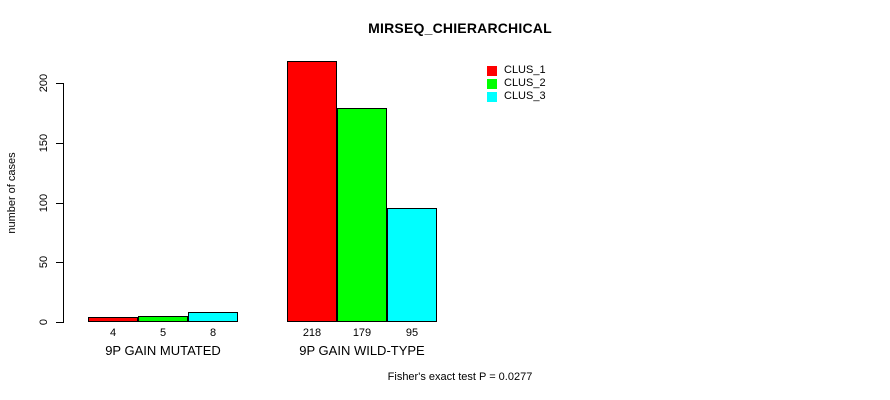 The height and width of the screenshot is (400, 890). I want to click on legend-label: CLUS_1, so click(525, 70).